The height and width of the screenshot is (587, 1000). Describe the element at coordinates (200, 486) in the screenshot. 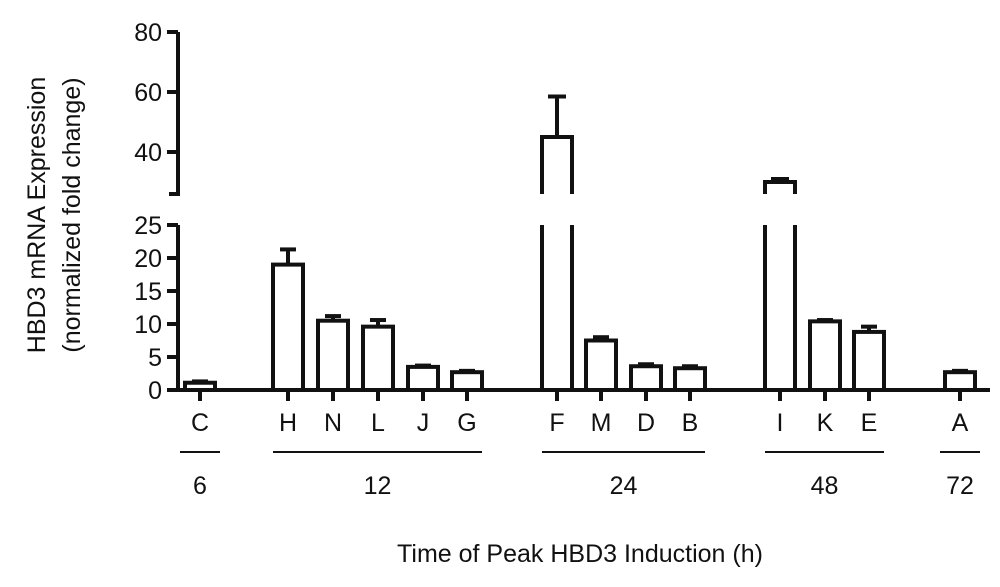

I see `group-label: 6` at that location.